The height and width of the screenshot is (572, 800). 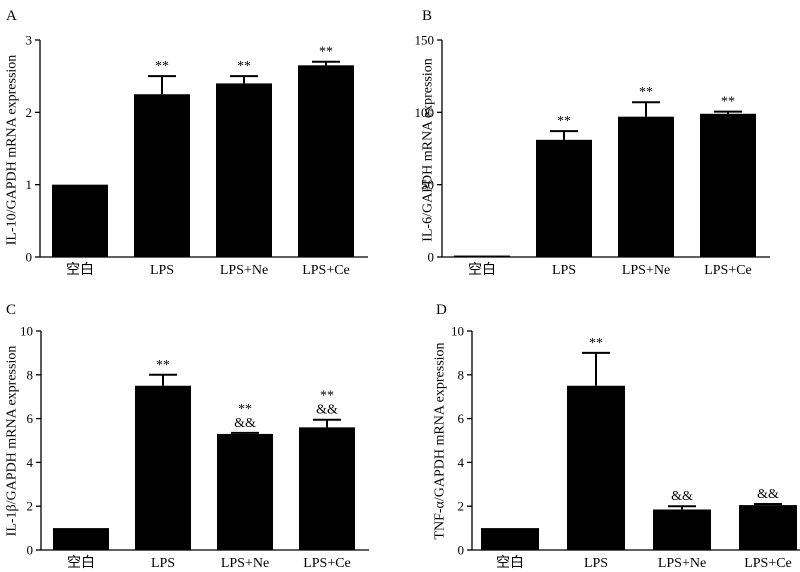 I want to click on y-axis-label: IL-10/GAPDH mRNA expression, so click(x=12, y=150).